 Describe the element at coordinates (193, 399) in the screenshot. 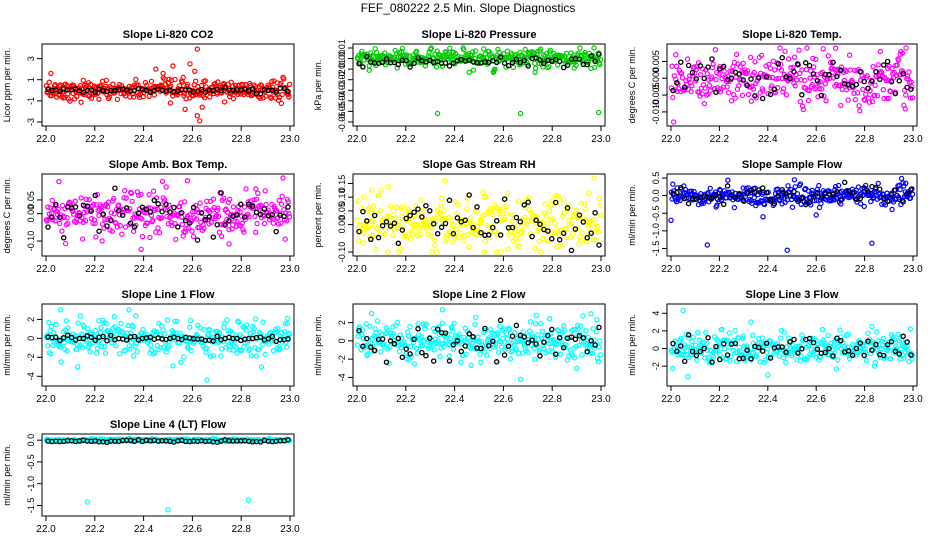

I see `x-tick-label: 22.6` at that location.